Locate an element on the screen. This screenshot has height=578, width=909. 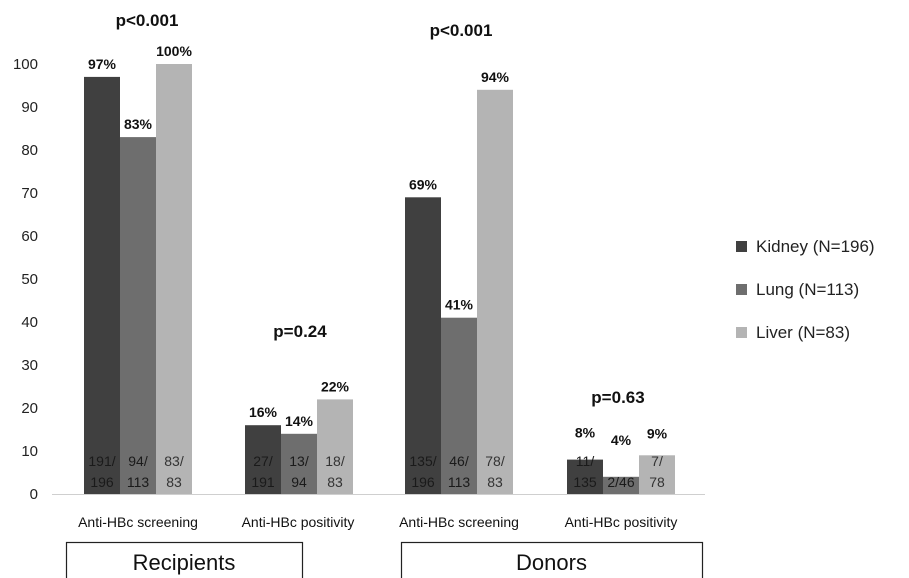
fraction-label: 27/ is located at coordinates (263, 461).